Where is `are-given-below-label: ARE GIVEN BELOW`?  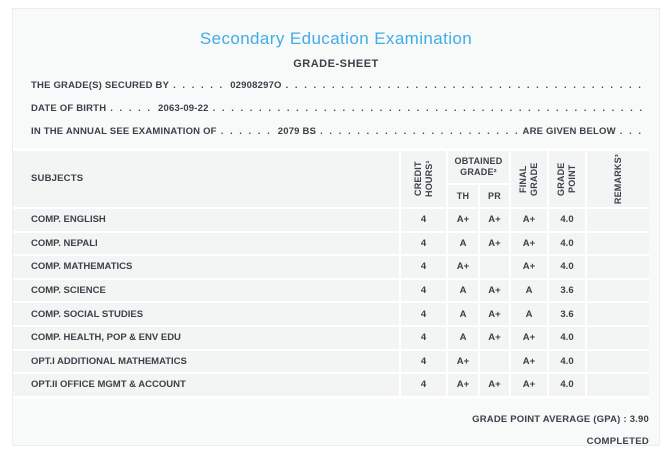 are-given-below-label: ARE GIVEN BELOW is located at coordinates (569, 131).